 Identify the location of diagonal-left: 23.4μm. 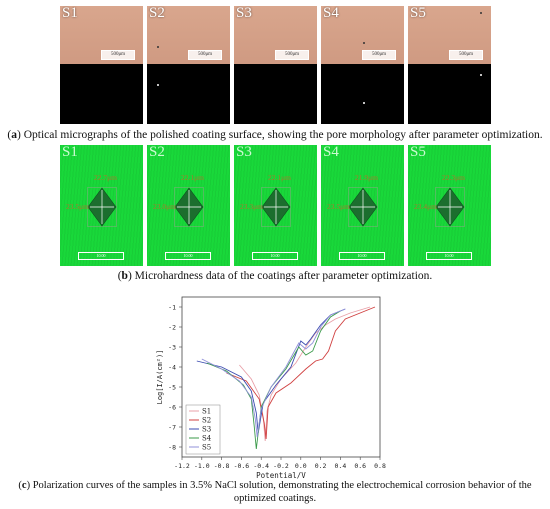
(425, 206).